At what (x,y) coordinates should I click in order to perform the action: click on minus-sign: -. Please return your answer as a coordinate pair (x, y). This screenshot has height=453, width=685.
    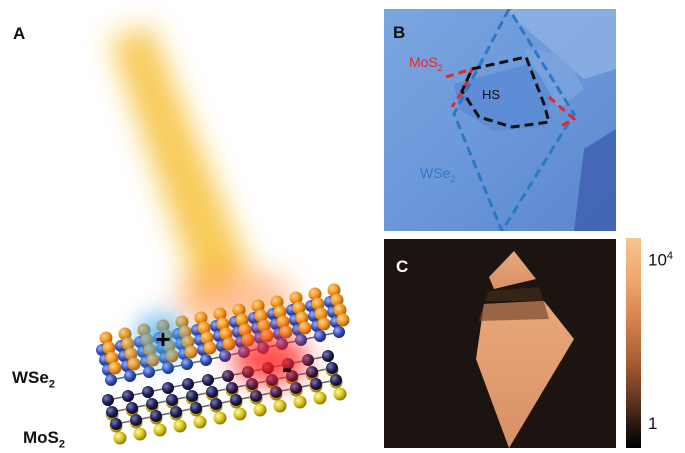
    Looking at the image, I should click on (287, 368).